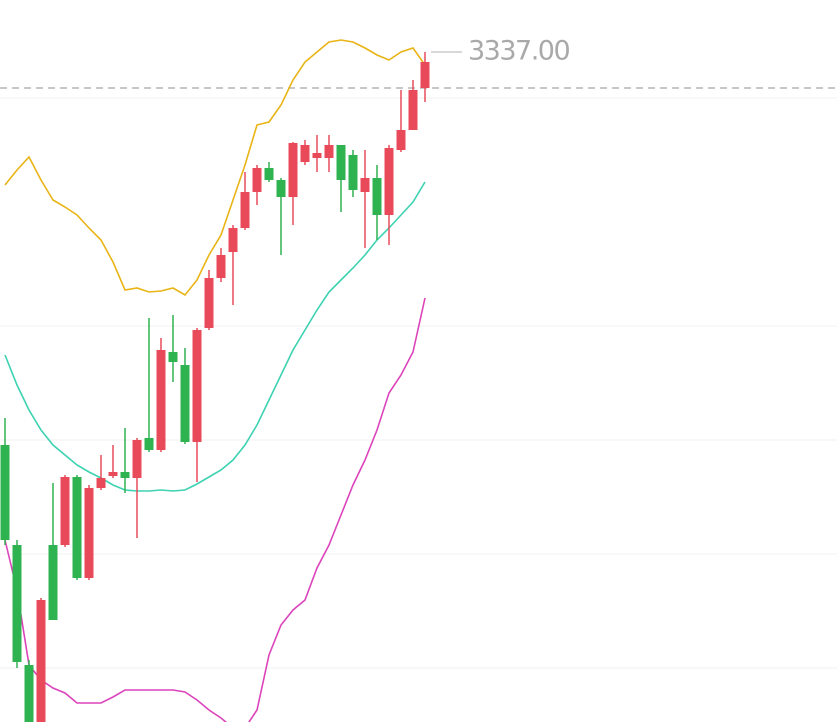  I want to click on high-marker-label: 3337.00, so click(518, 51).